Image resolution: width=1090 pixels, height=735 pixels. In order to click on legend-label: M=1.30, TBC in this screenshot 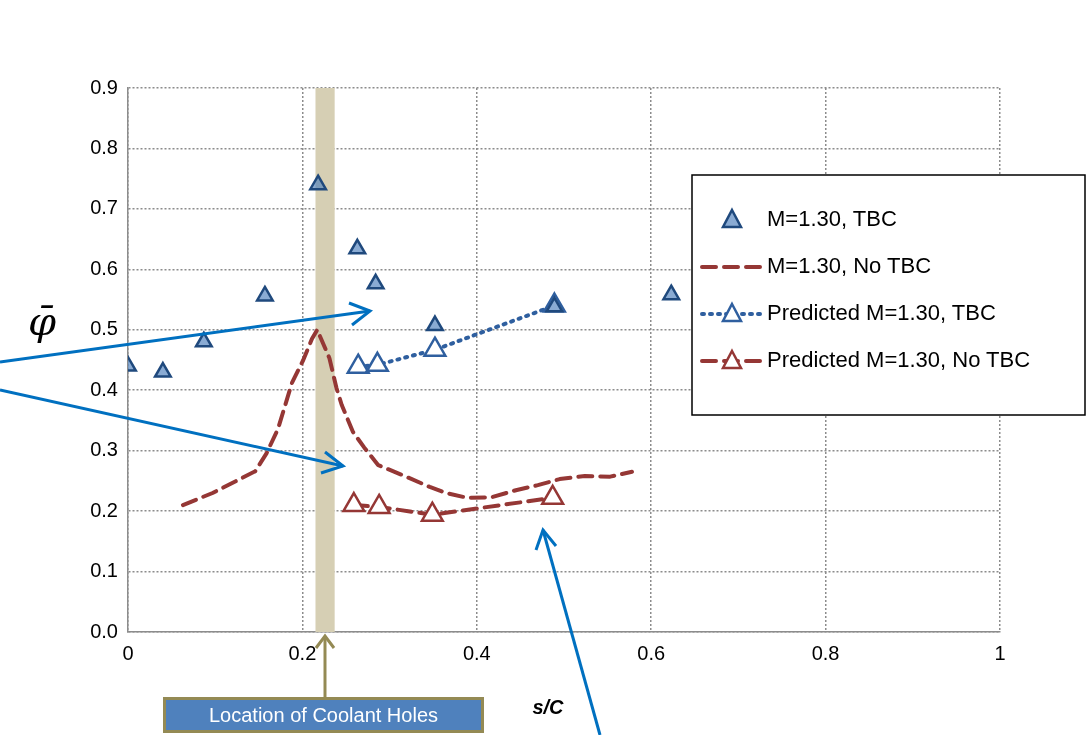, I will do `click(832, 219)`.